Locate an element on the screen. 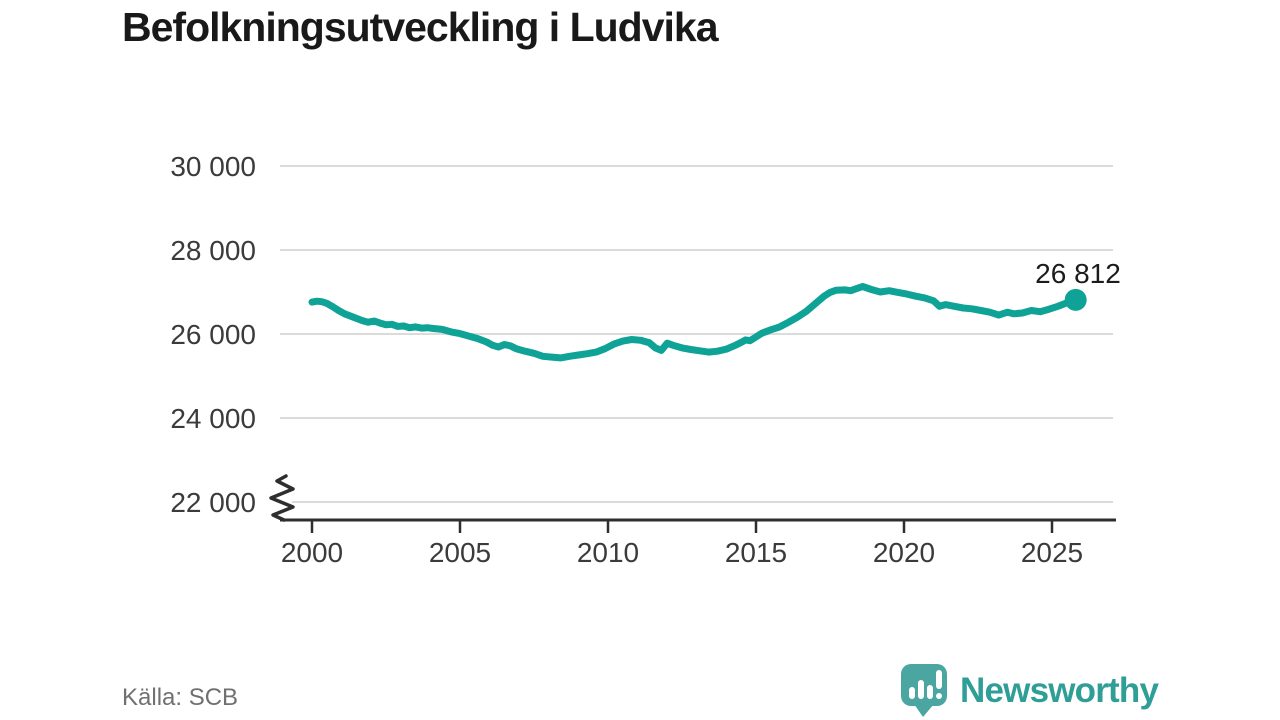 The height and width of the screenshot is (720, 1280). y-tick-label: 22 000 is located at coordinates (213, 502).